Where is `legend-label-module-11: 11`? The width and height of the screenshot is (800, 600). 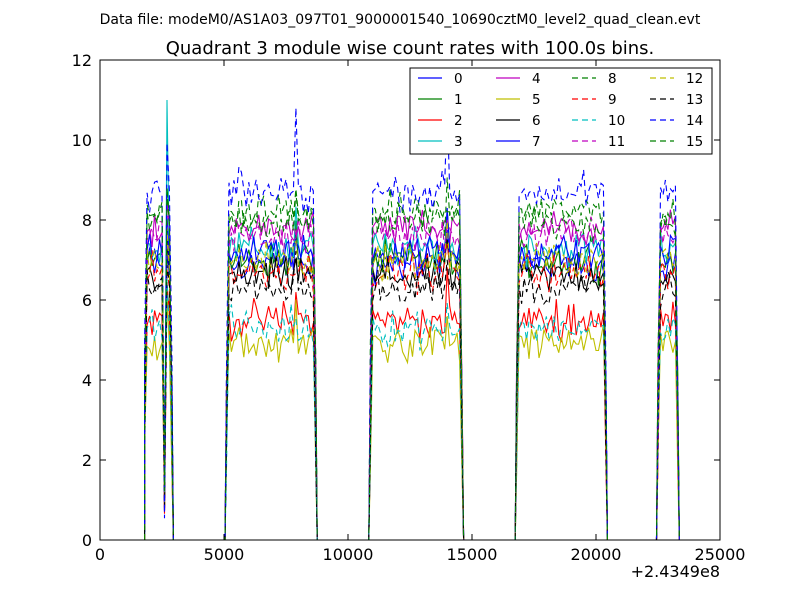 legend-label-module-11: 11 is located at coordinates (616, 142).